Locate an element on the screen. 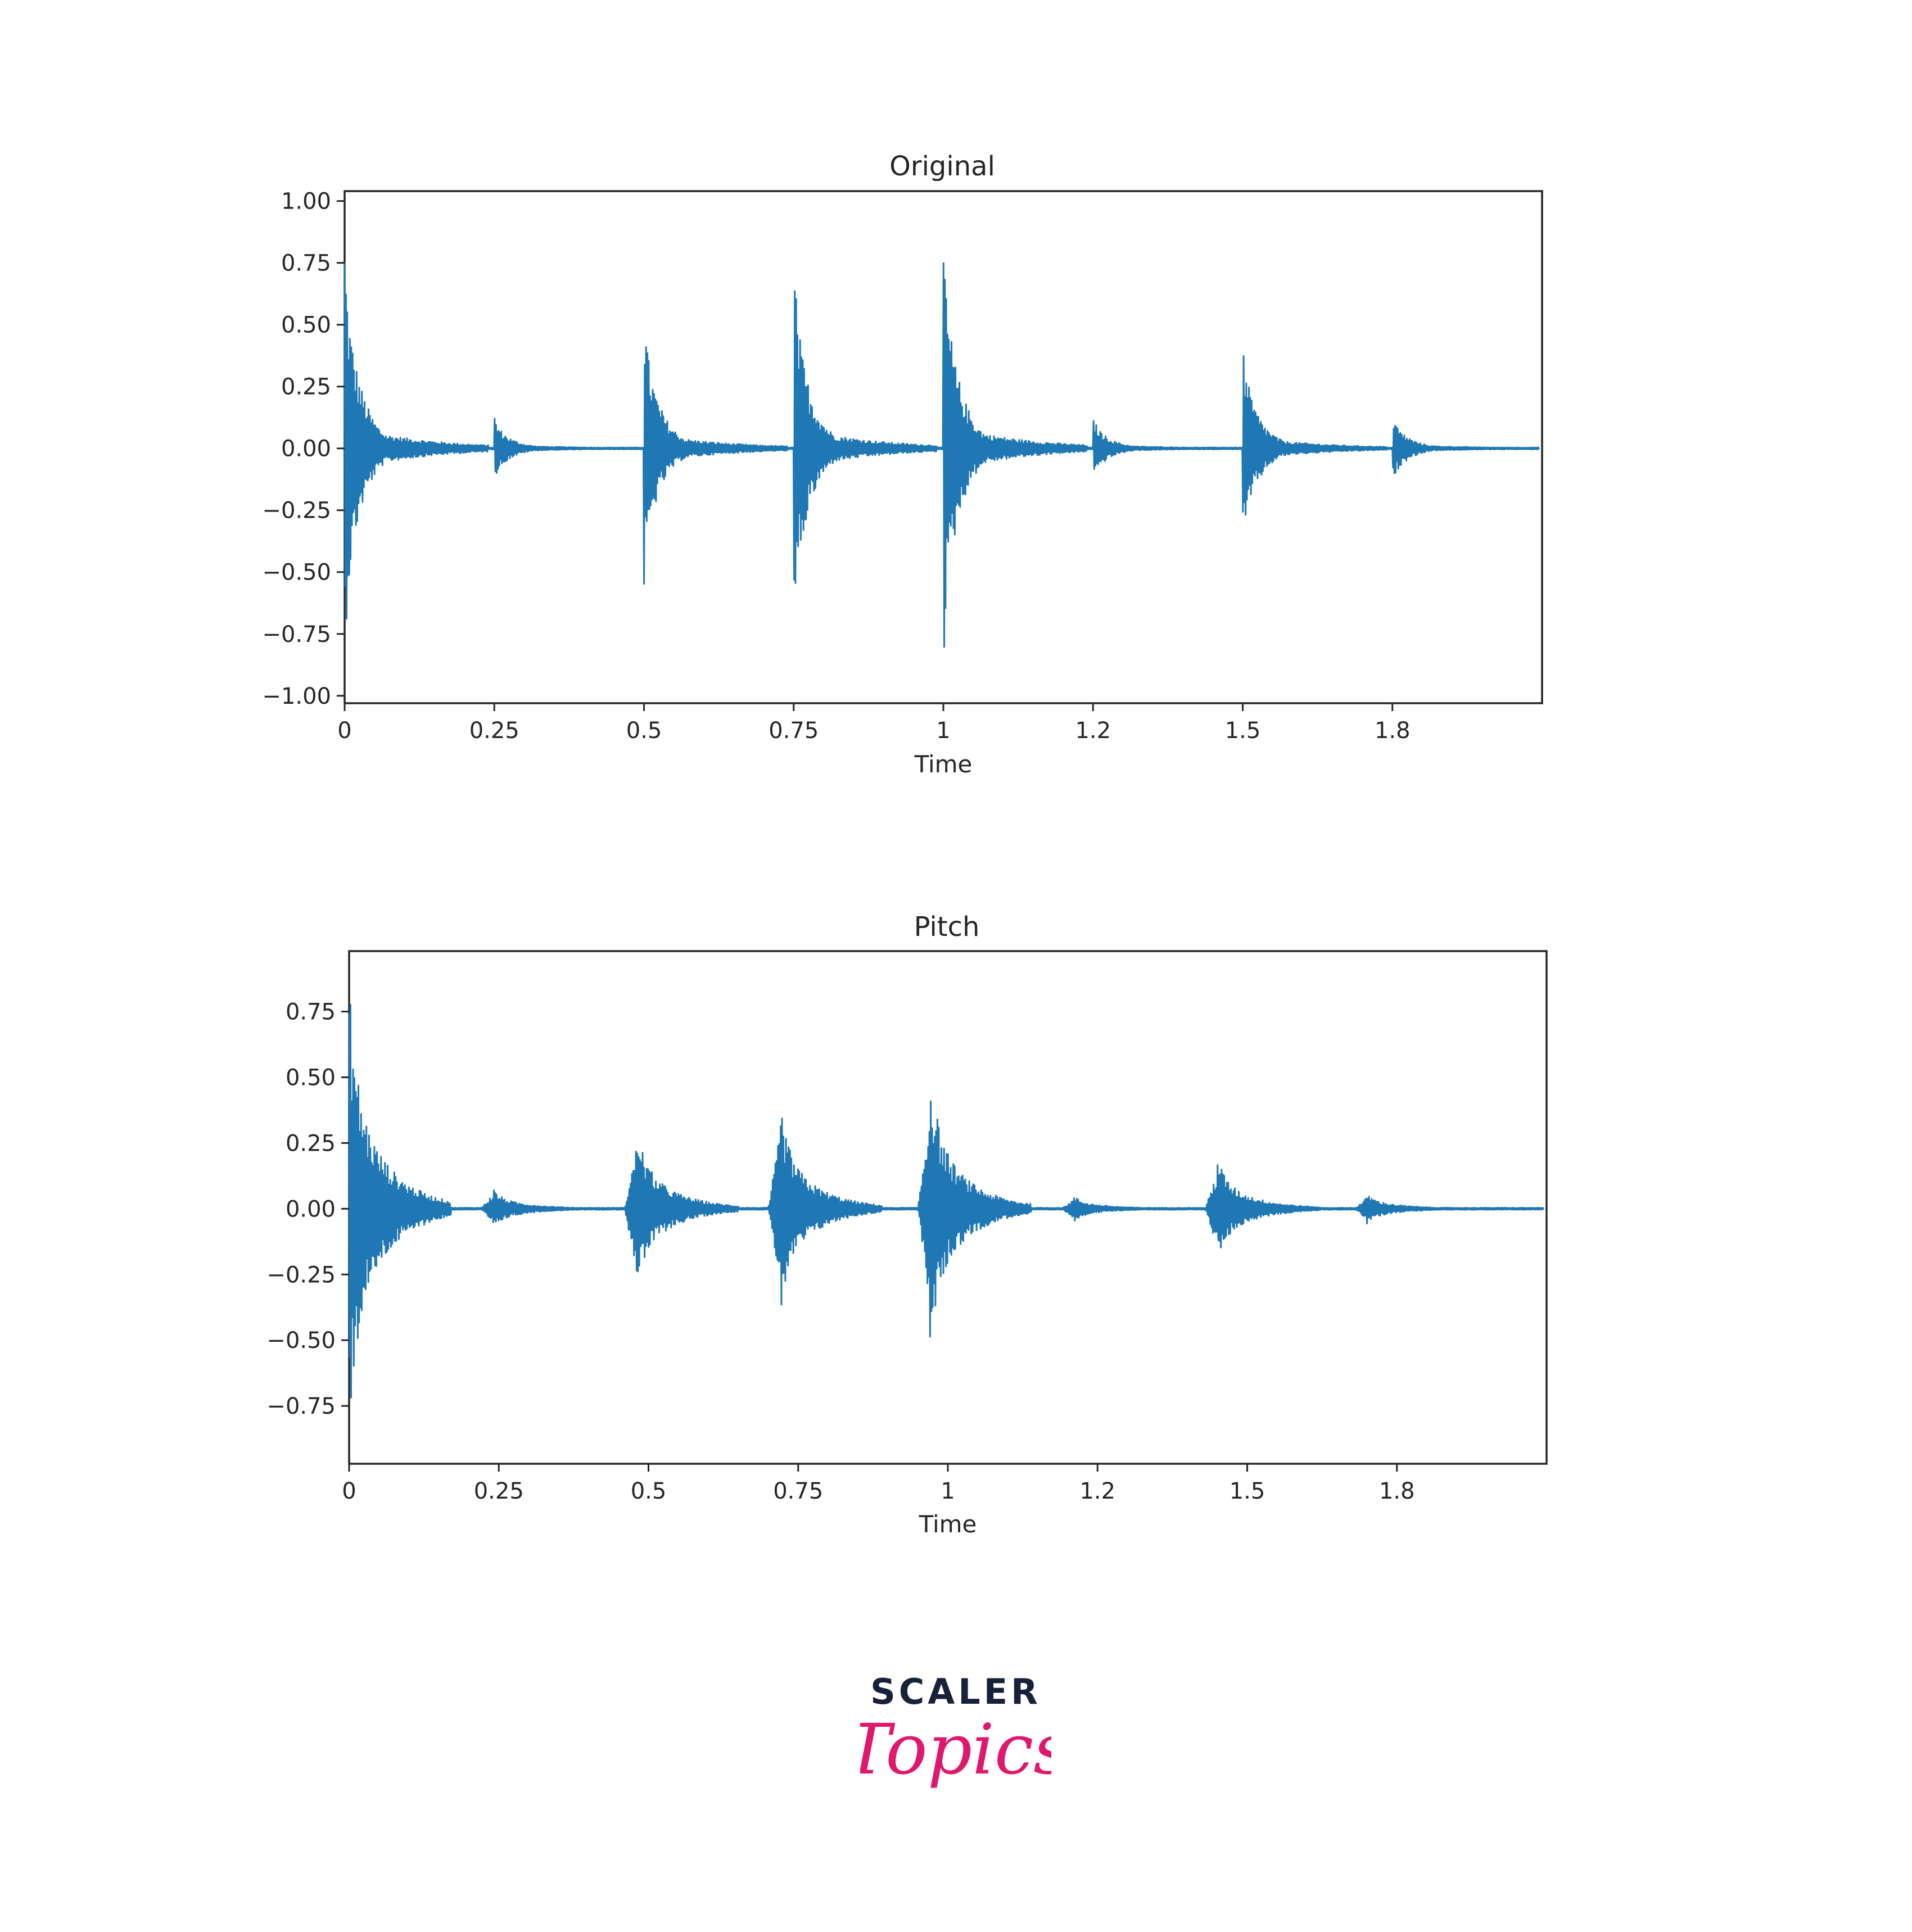 Image resolution: width=1912 pixels, height=1932 pixels. y-tick-label: −1.00 is located at coordinates (296, 697).